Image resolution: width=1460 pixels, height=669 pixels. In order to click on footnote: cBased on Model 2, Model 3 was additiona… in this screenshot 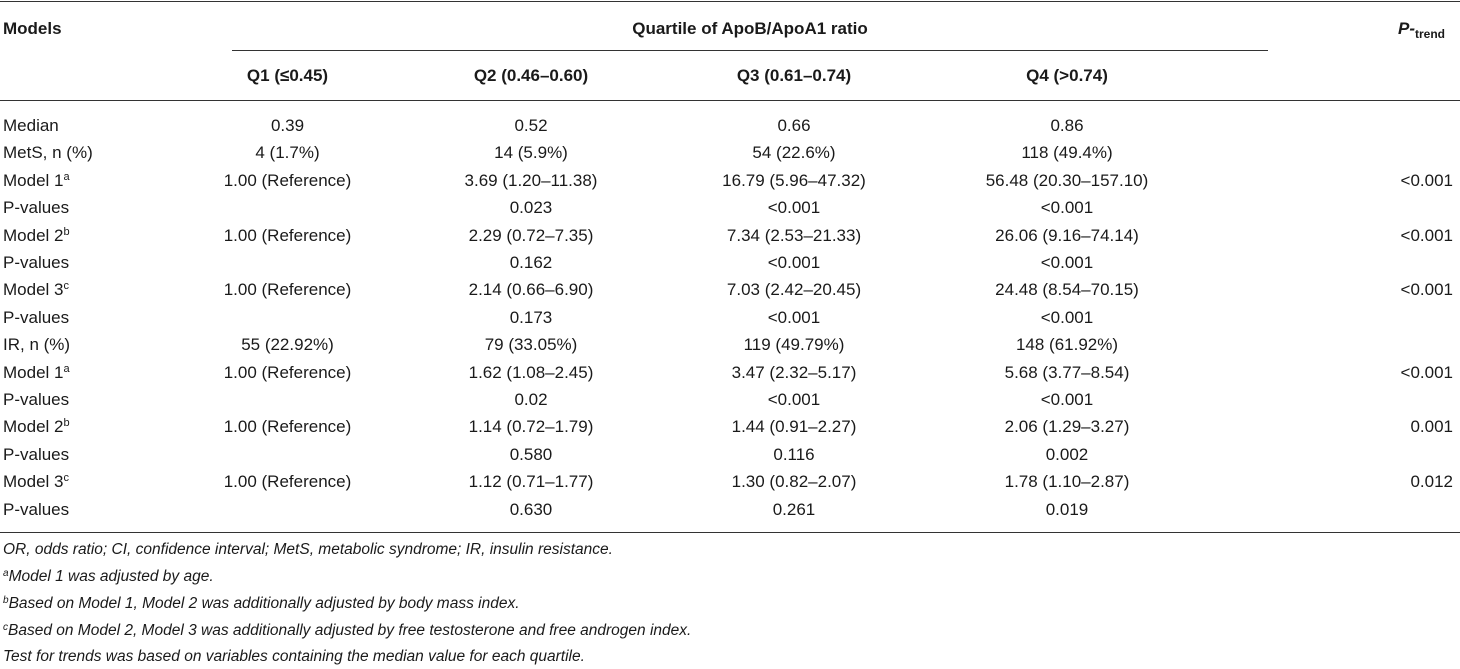, I will do `click(347, 631)`.